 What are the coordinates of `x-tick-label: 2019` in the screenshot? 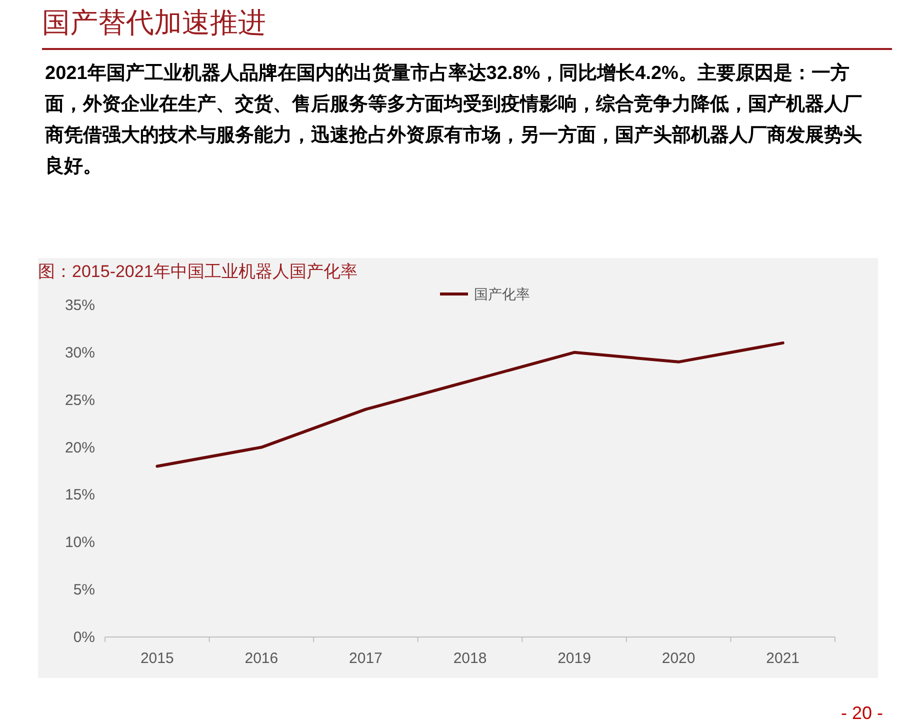 It's located at (574, 658).